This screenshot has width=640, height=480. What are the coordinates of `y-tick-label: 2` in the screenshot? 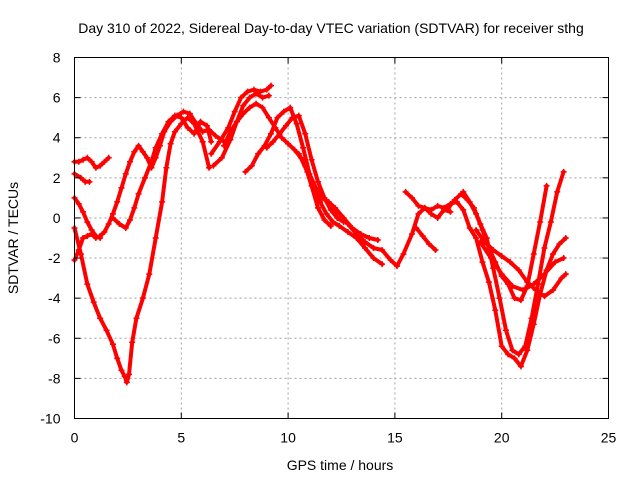 It's located at (57, 178).